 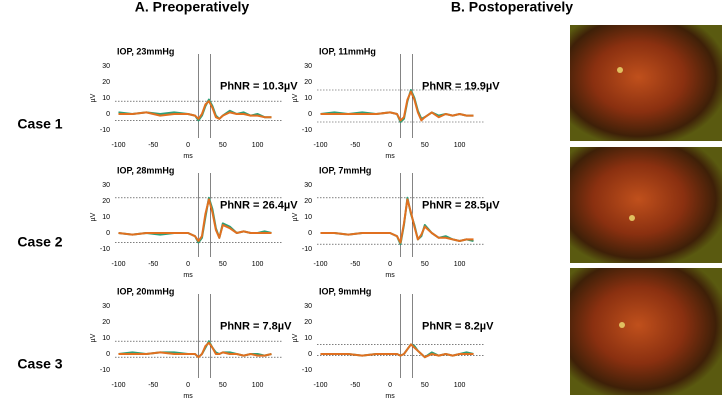 What do you see at coordinates (256, 327) in the screenshot?
I see `phnr-annotation: PhNR = 7.8µV` at bounding box center [256, 327].